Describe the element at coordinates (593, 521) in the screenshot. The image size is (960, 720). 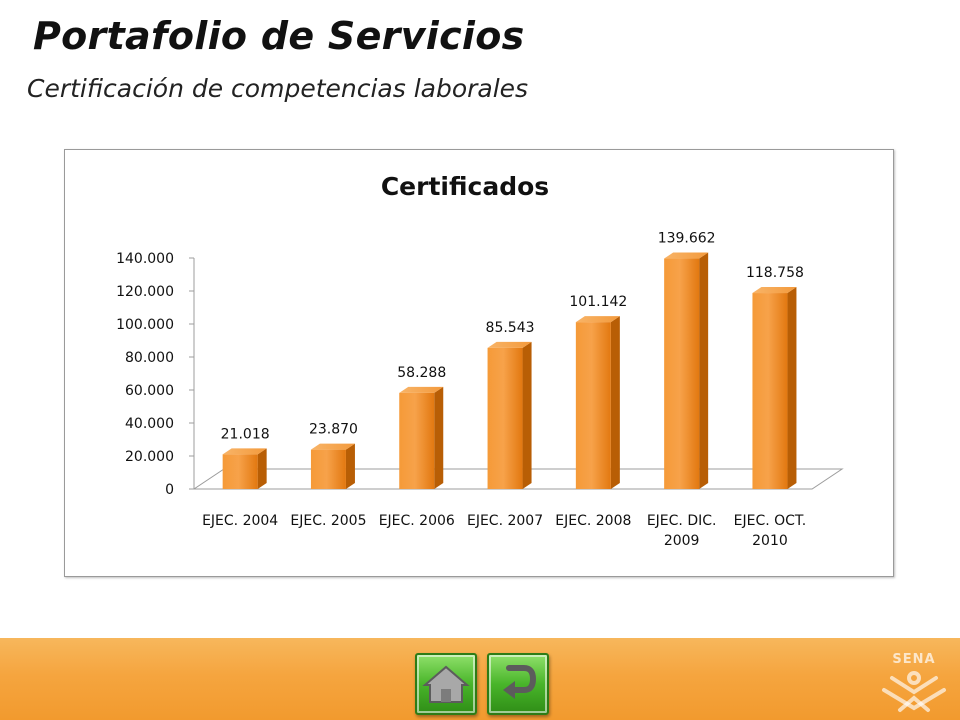
I see `x-tick-label: EJEC. 2008` at that location.